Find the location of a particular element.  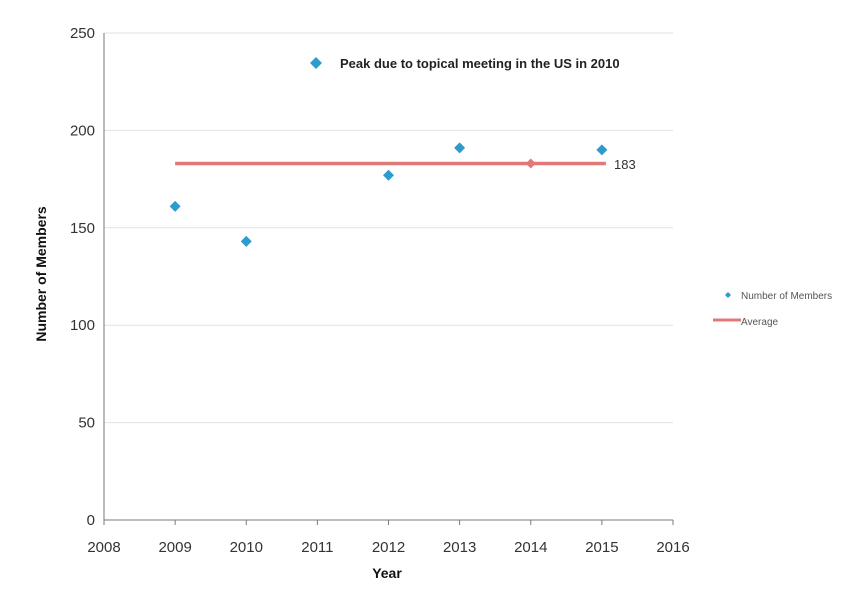

x-tick-label: 2012 is located at coordinates (388, 547).